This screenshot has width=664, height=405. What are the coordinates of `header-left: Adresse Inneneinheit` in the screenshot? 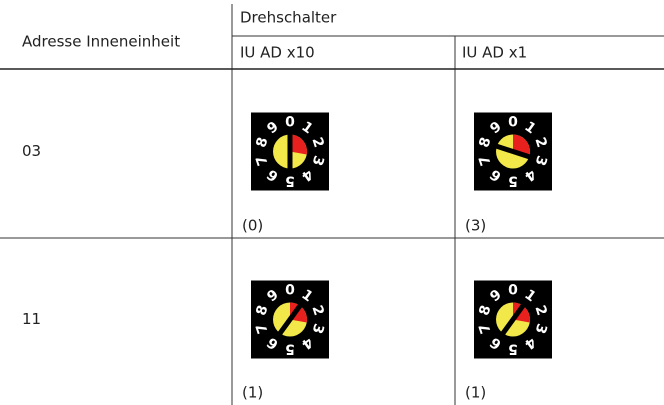 It's located at (101, 42).